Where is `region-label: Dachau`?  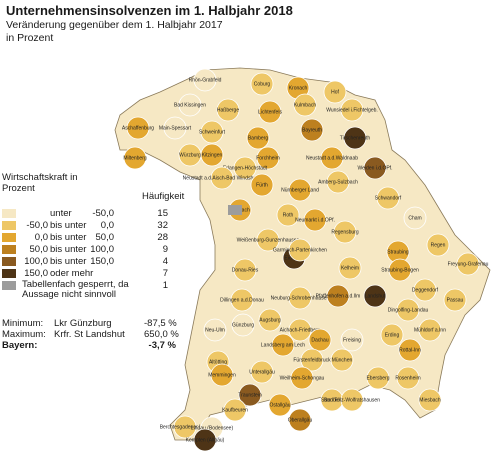
region-label: Dachau is located at coordinates (319, 341).